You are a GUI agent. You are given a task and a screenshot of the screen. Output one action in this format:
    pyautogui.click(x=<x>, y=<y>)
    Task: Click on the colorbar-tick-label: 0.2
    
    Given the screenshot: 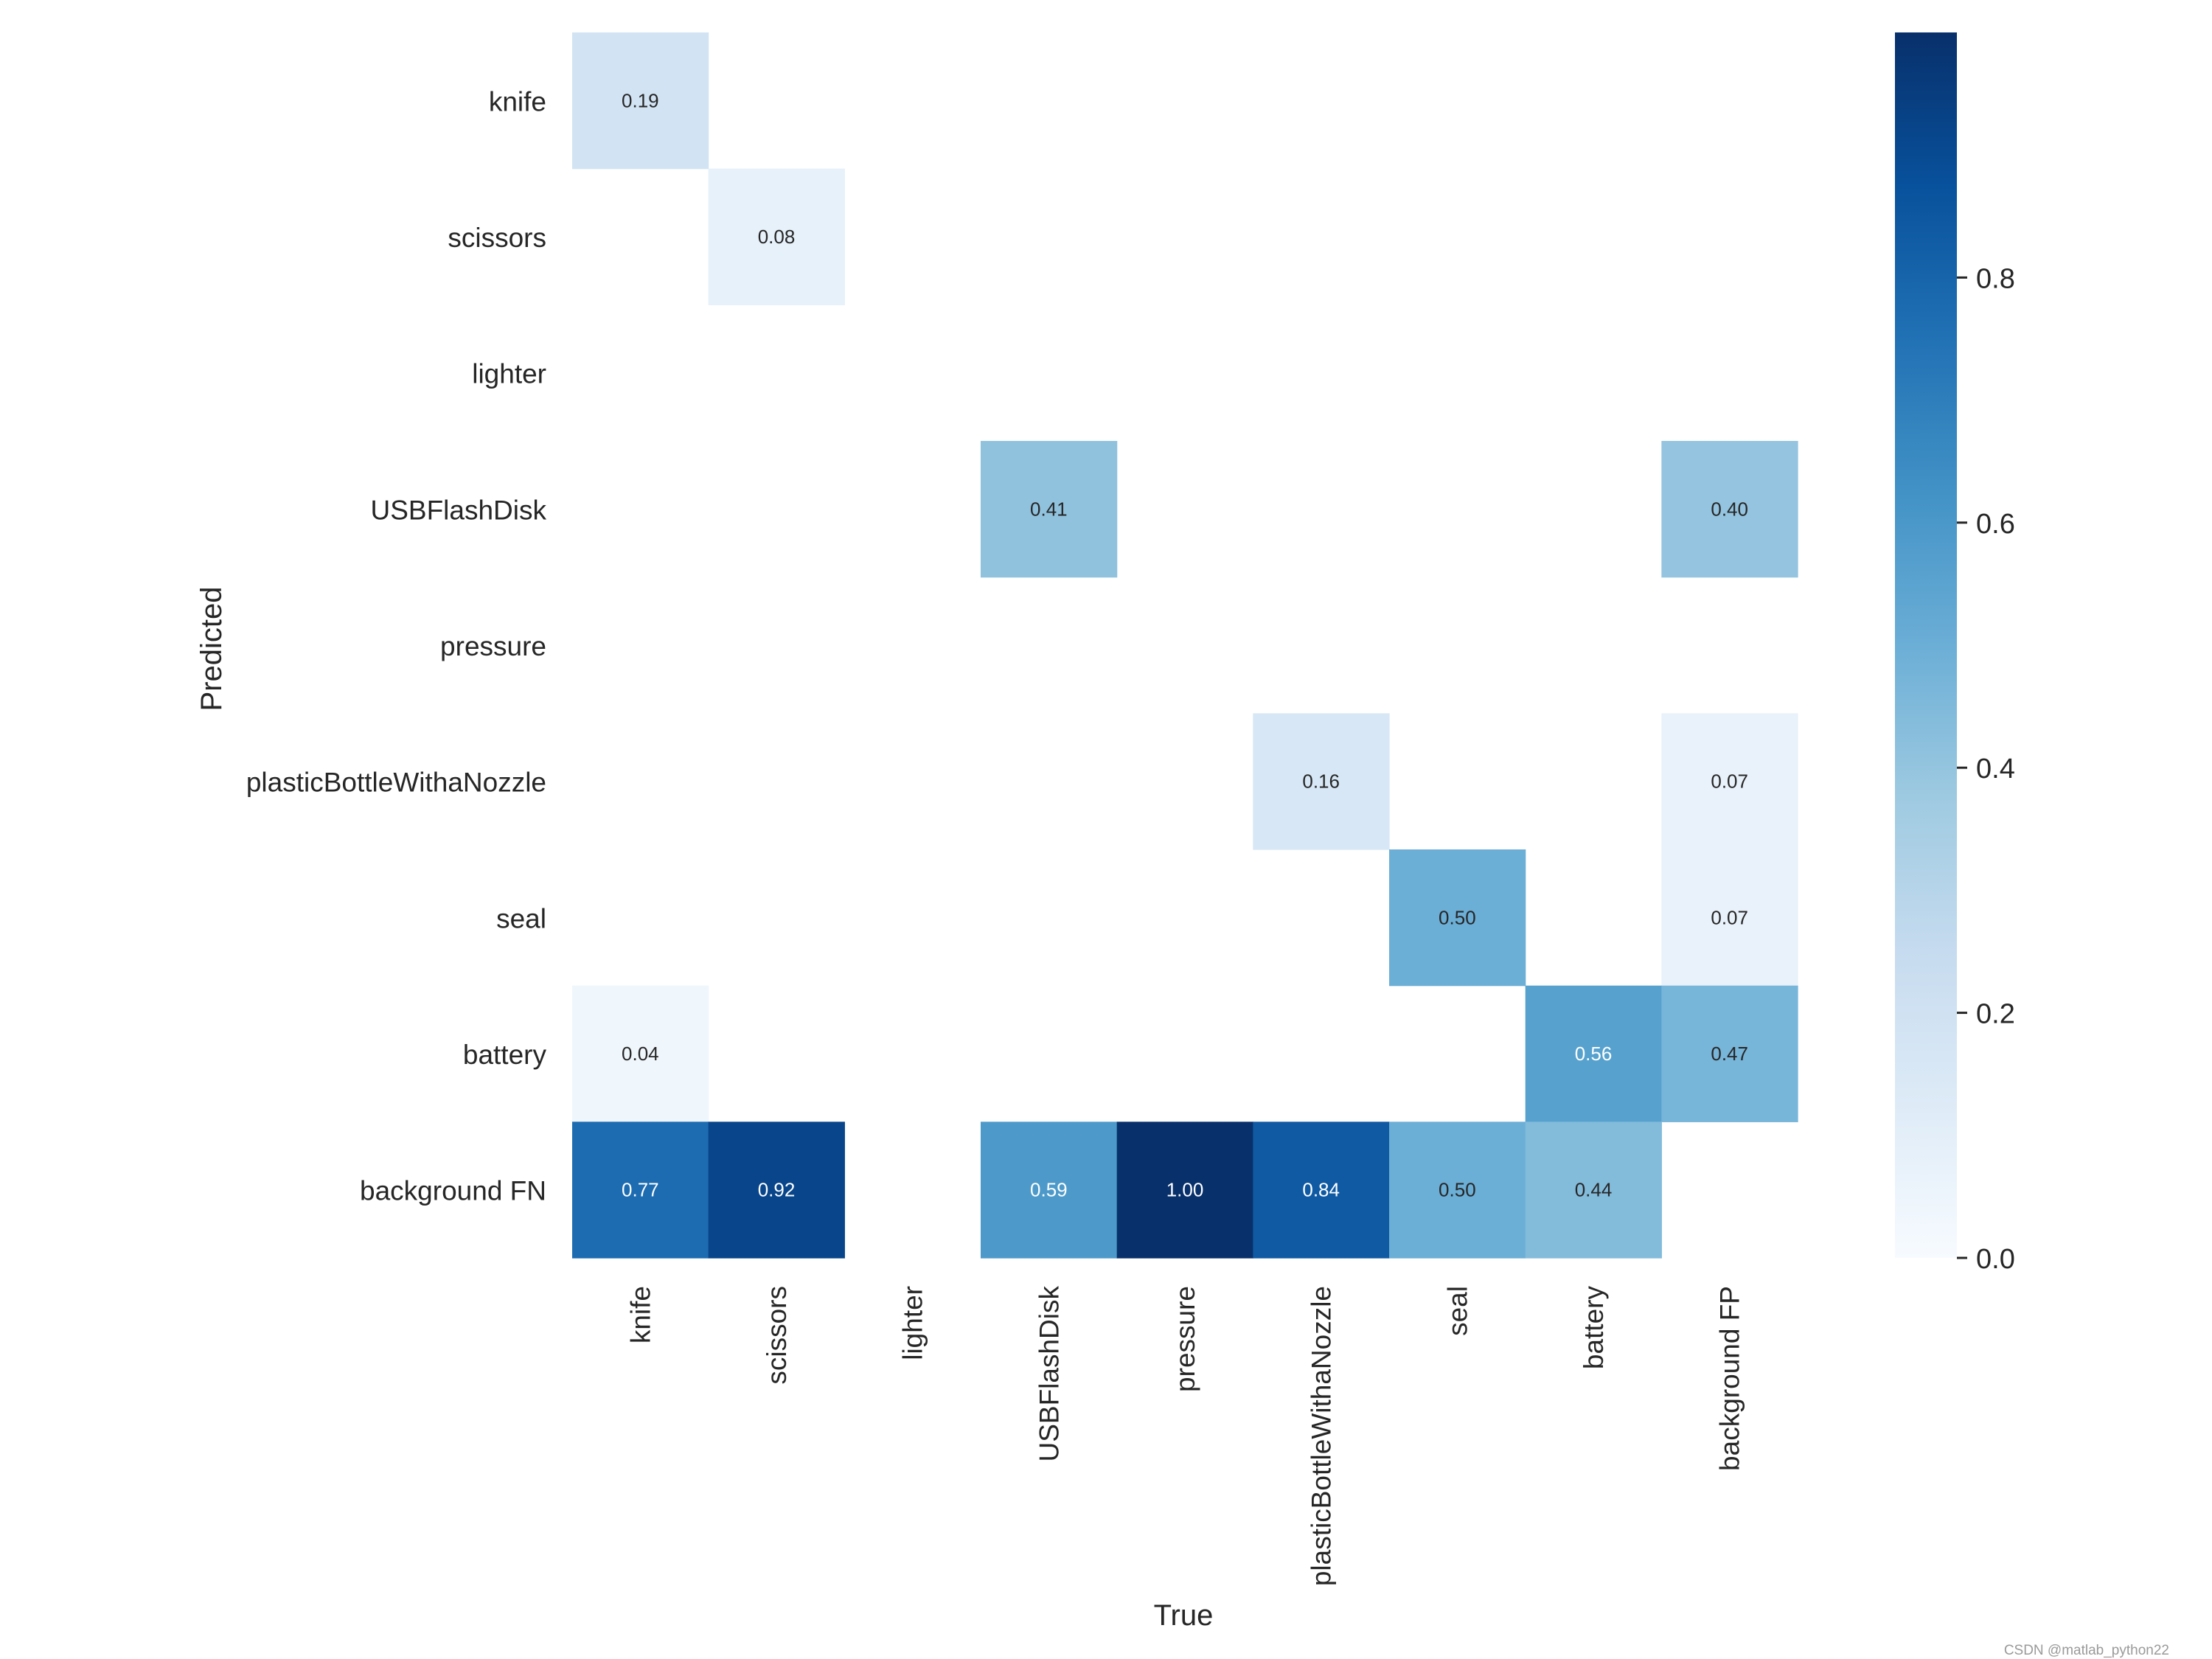 What is the action you would take?
    pyautogui.click(x=1995, y=1014)
    